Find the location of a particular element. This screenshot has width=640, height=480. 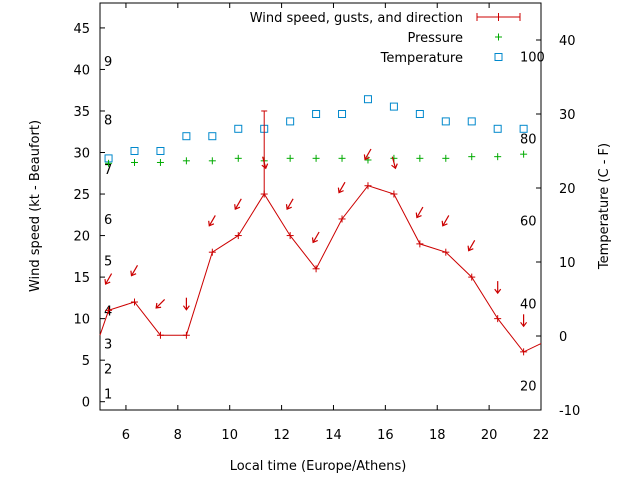

right-y-axis-ticks: -10 0 10 20 30 40 is located at coordinates (558, 226).